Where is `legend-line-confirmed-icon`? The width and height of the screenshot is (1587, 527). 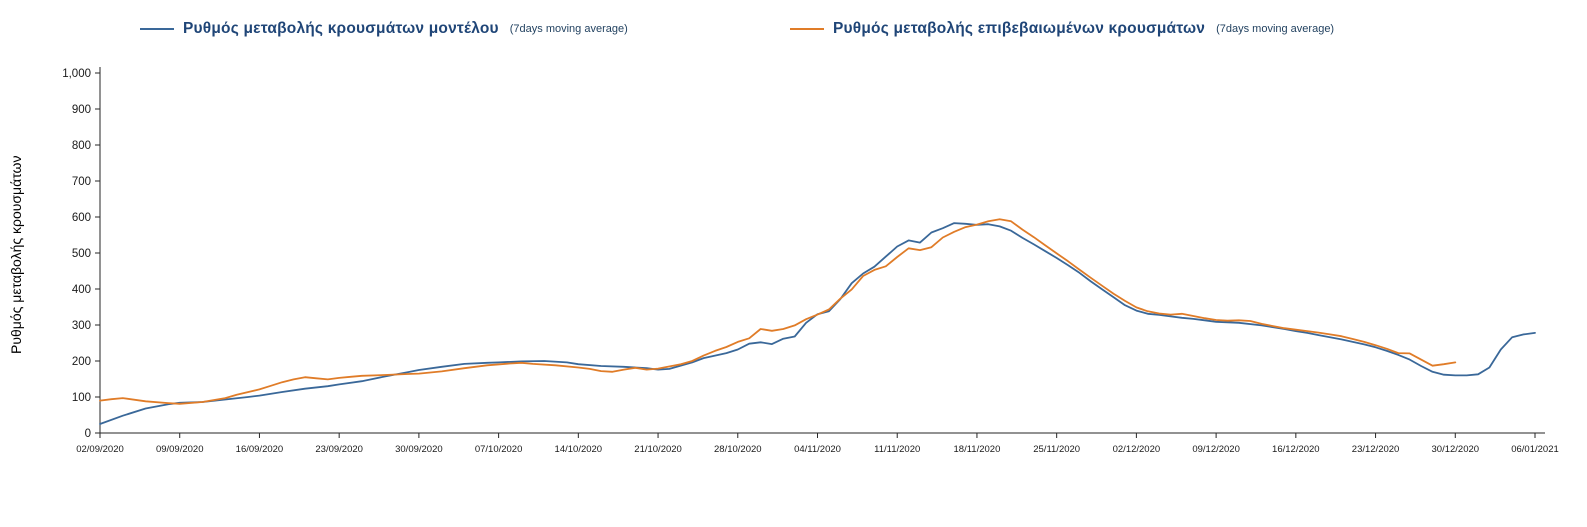
legend-line-confirmed-icon is located at coordinates (807, 29).